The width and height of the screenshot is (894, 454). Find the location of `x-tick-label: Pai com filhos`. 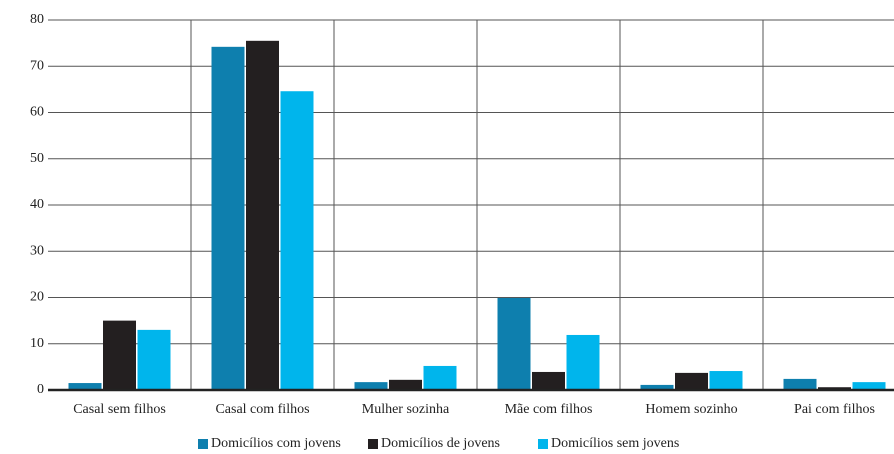

x-tick-label: Pai com filhos is located at coordinates (834, 409).